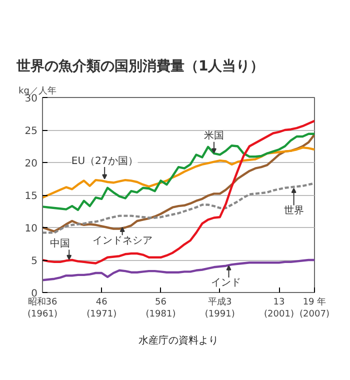 The height and width of the screenshot is (380, 350). What do you see at coordinates (31, 99) in the screenshot?
I see `y-tick-label: 30` at bounding box center [31, 99].